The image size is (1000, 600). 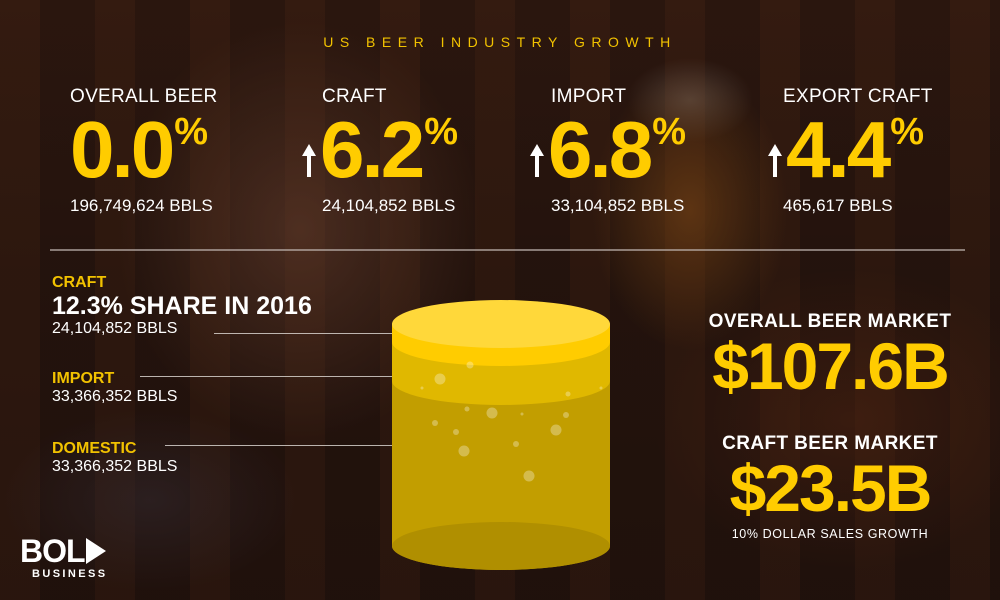 What do you see at coordinates (372, 149) in the screenshot?
I see `stat-value: 6.2` at bounding box center [372, 149].